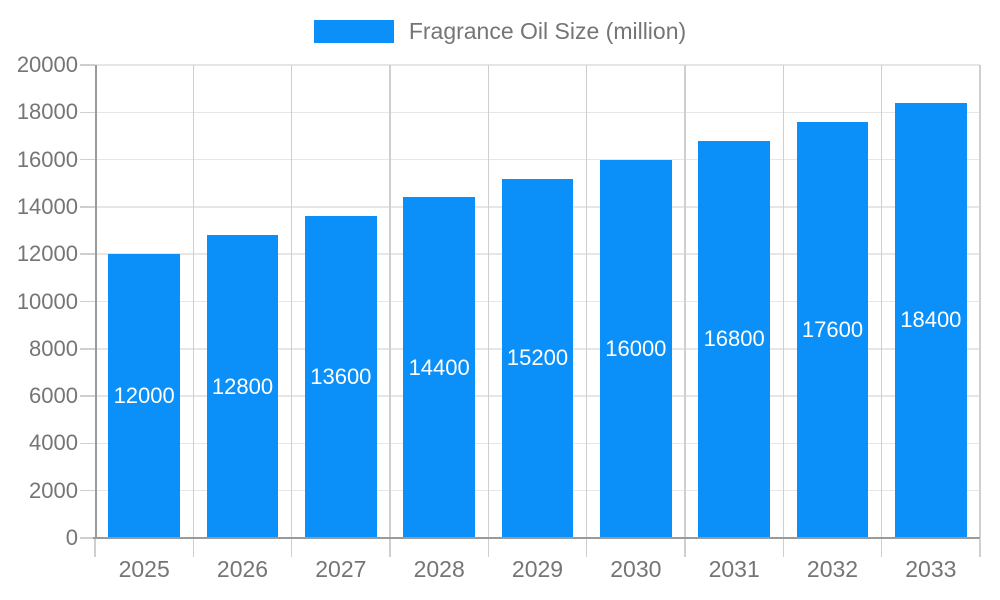 This screenshot has height=600, width=1000. I want to click on x-axis-labels: 2025 2026 2027 2028 2029 2030 2031 2032 2033, so click(537, 569).